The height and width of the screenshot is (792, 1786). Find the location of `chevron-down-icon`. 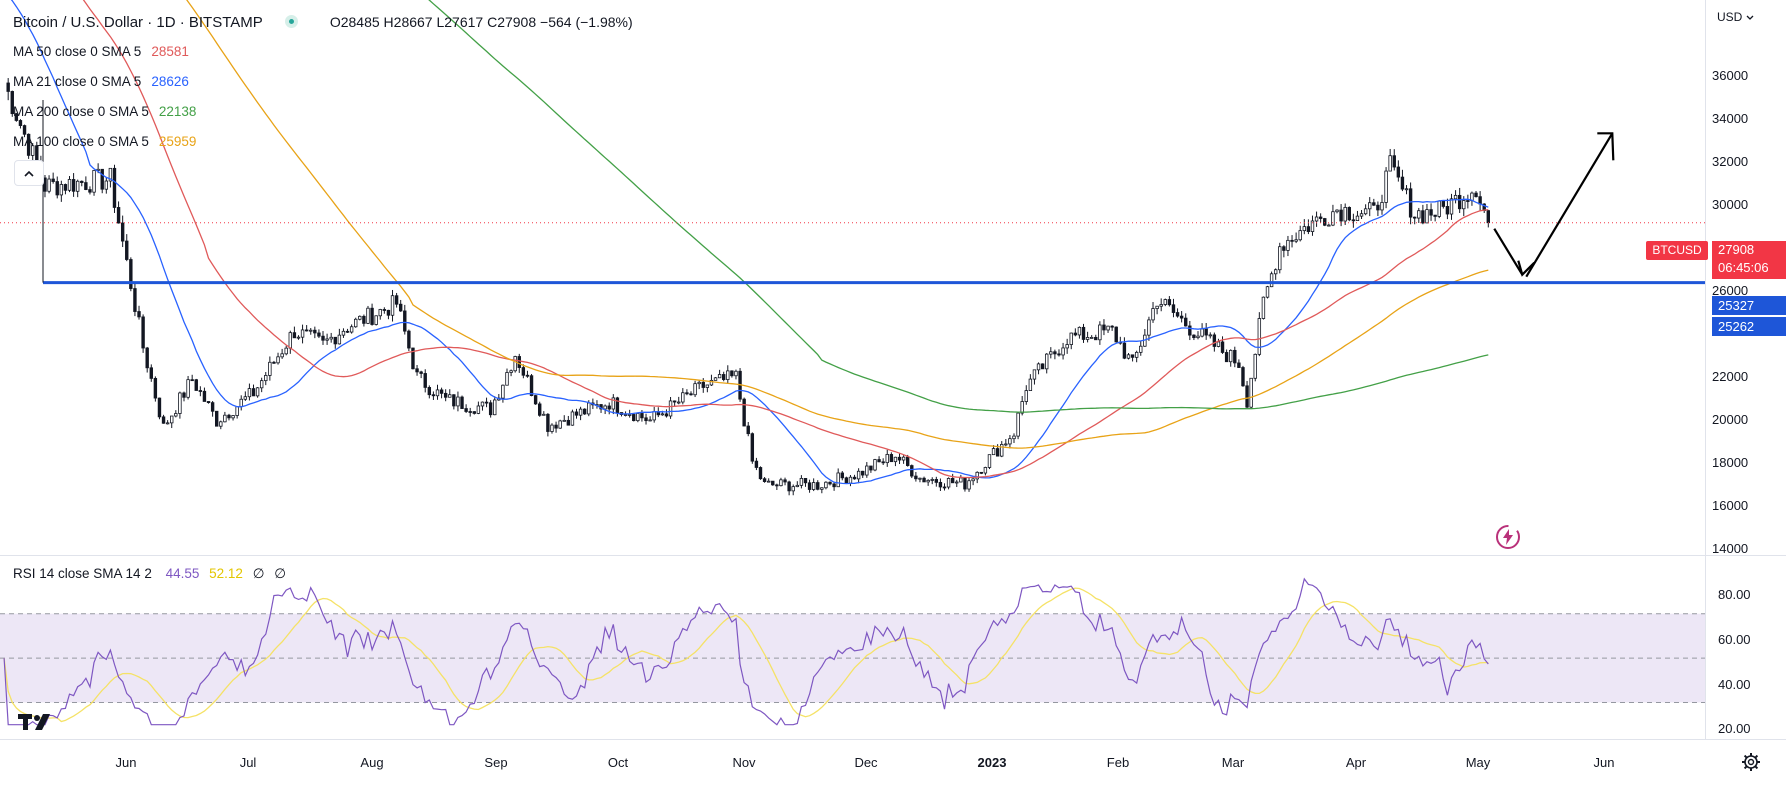

chevron-down-icon is located at coordinates (1750, 17).